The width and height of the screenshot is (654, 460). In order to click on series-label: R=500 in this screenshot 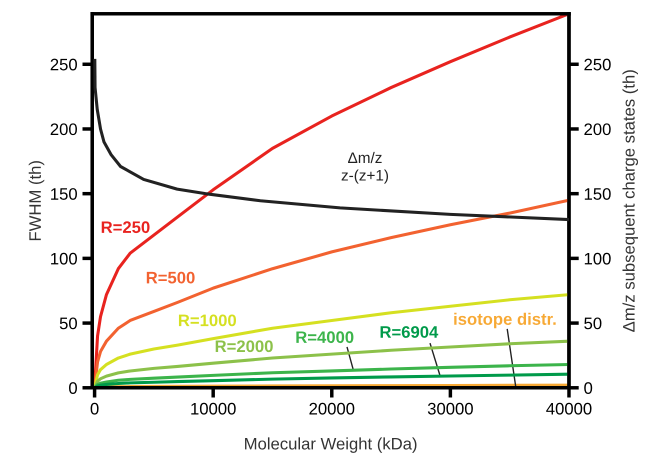, I will do `click(170, 278)`.